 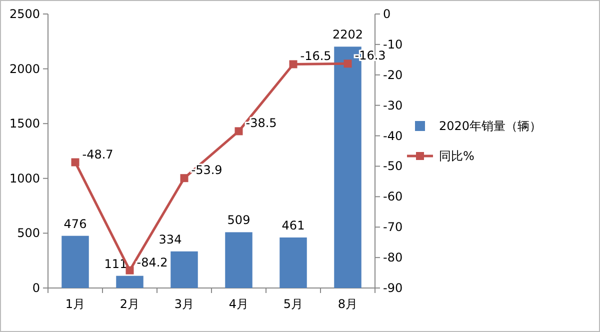 I want to click on data-label: 2202, so click(x=348, y=35).